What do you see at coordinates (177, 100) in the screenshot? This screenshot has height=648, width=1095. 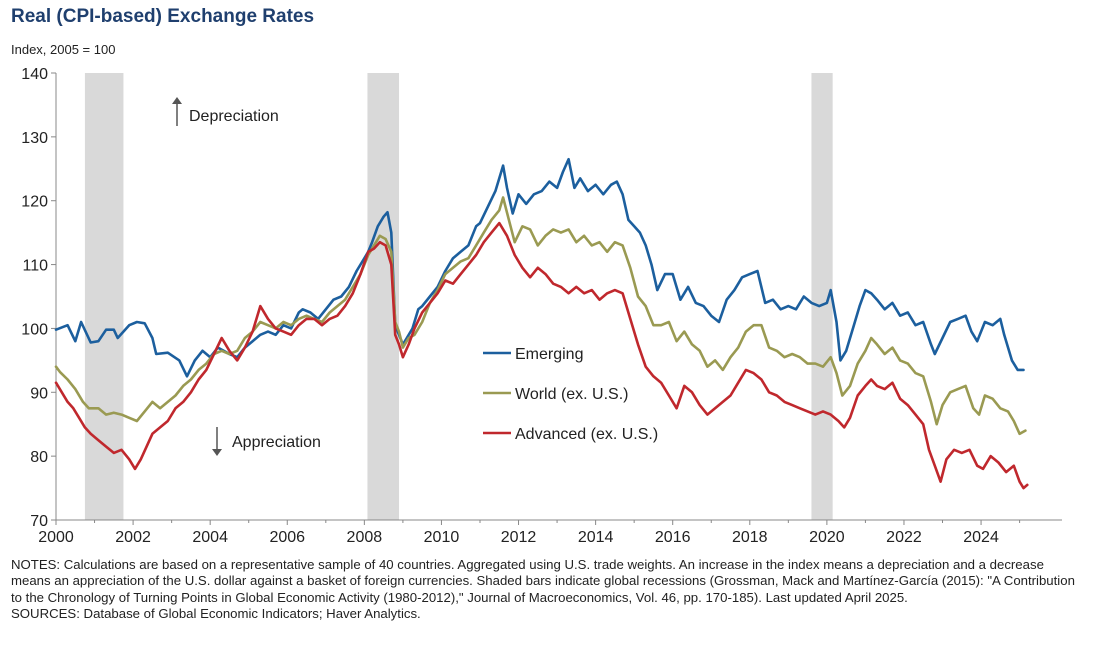 I see `up-arrow-icon-head` at bounding box center [177, 100].